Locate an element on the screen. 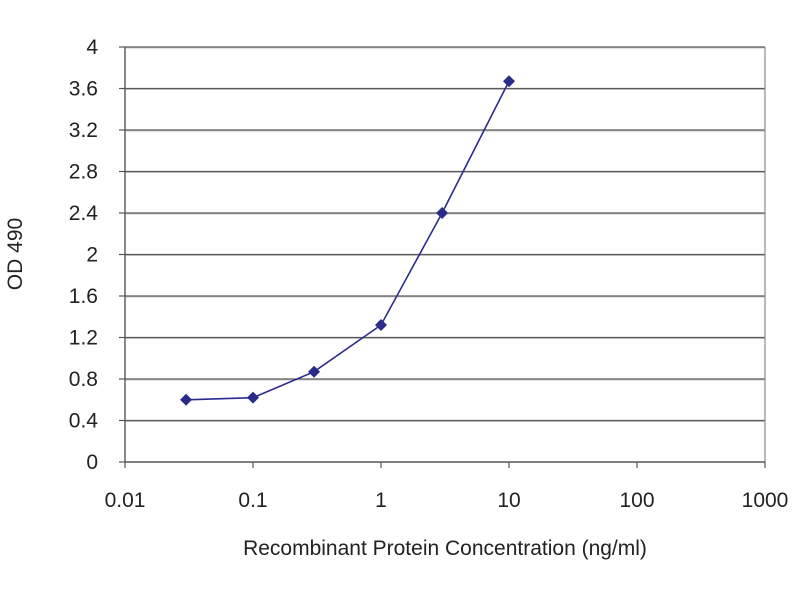  y-tick-label: 4 is located at coordinates (92, 47).